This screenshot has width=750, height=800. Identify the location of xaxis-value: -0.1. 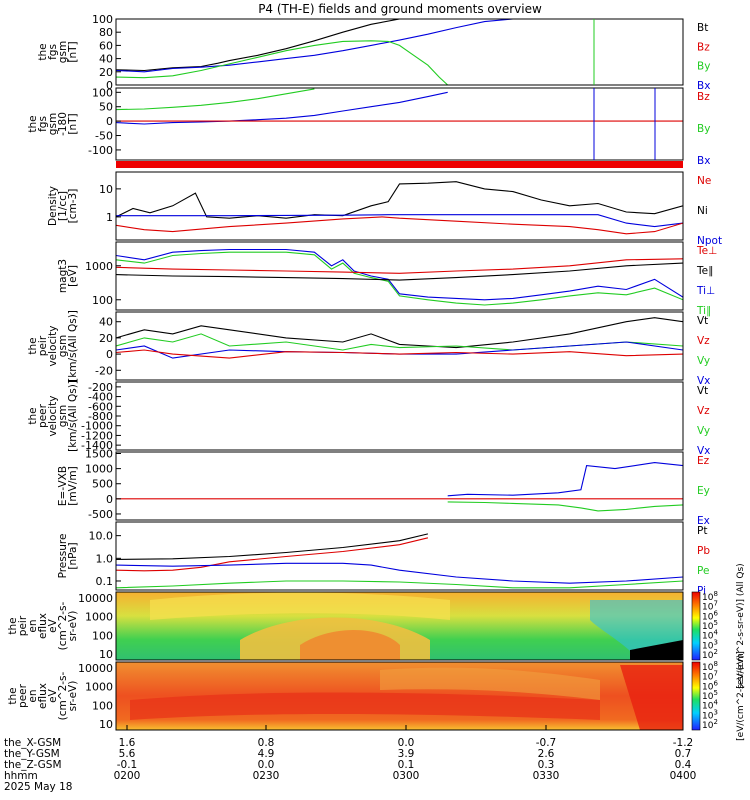
(127, 765).